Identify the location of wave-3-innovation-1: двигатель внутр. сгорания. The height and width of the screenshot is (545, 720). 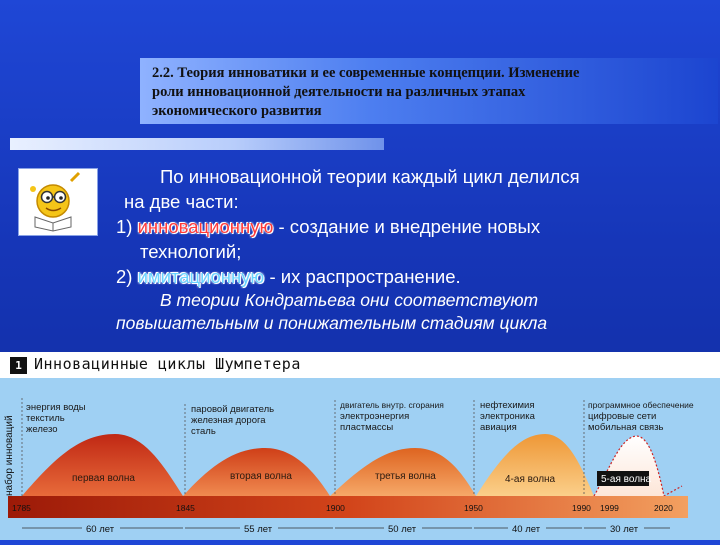
(392, 405).